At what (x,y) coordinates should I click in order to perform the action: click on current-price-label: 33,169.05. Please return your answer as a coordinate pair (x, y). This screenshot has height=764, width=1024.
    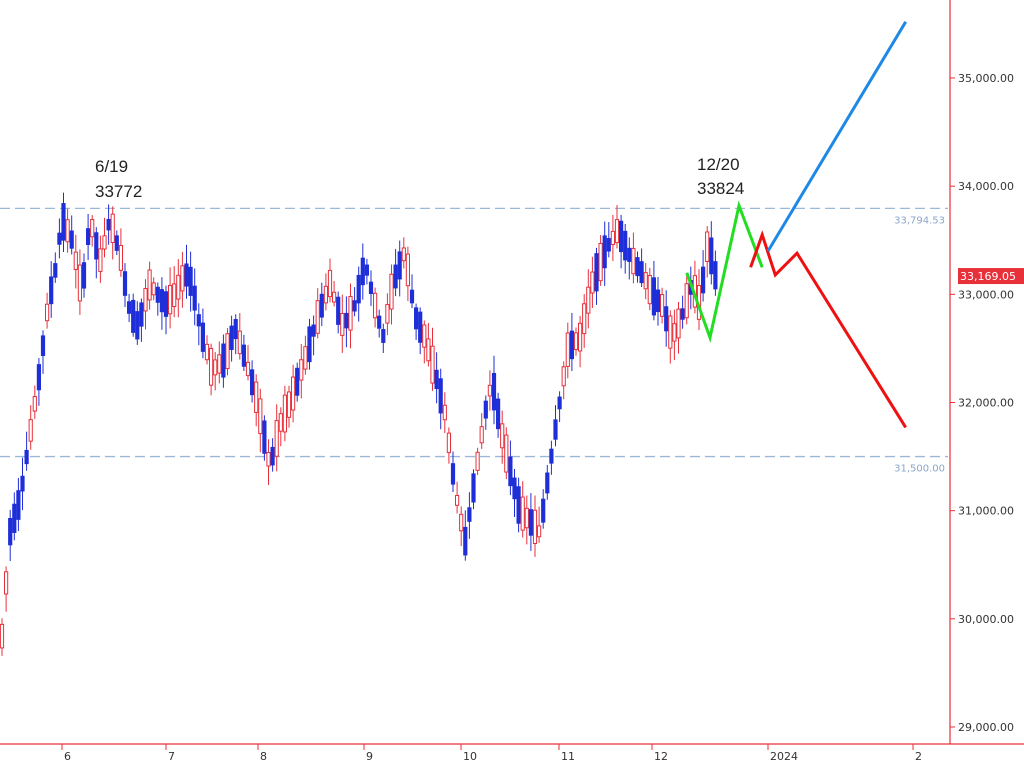
    Looking at the image, I should click on (988, 276).